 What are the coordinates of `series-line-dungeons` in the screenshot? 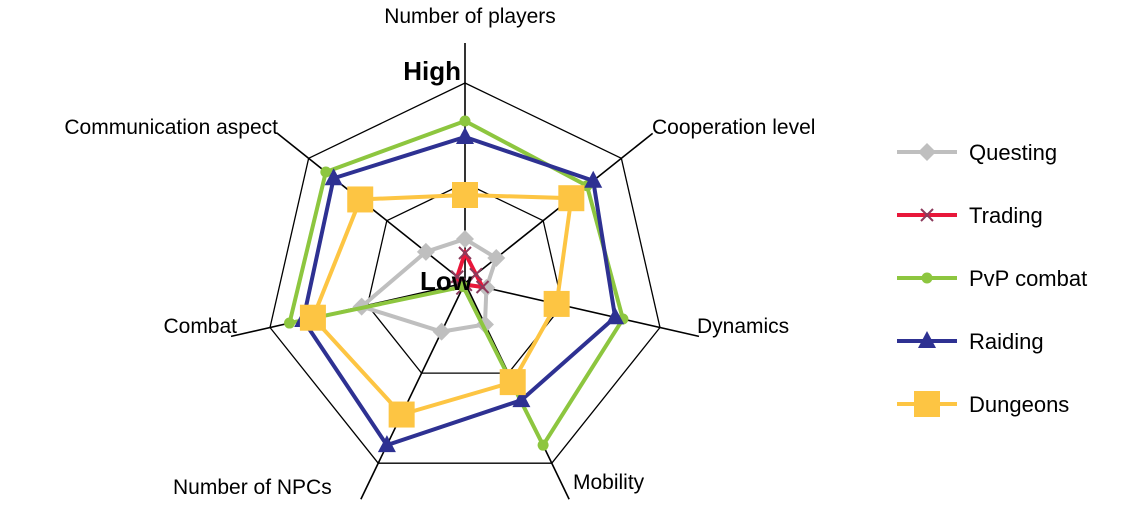 It's located at (442, 304).